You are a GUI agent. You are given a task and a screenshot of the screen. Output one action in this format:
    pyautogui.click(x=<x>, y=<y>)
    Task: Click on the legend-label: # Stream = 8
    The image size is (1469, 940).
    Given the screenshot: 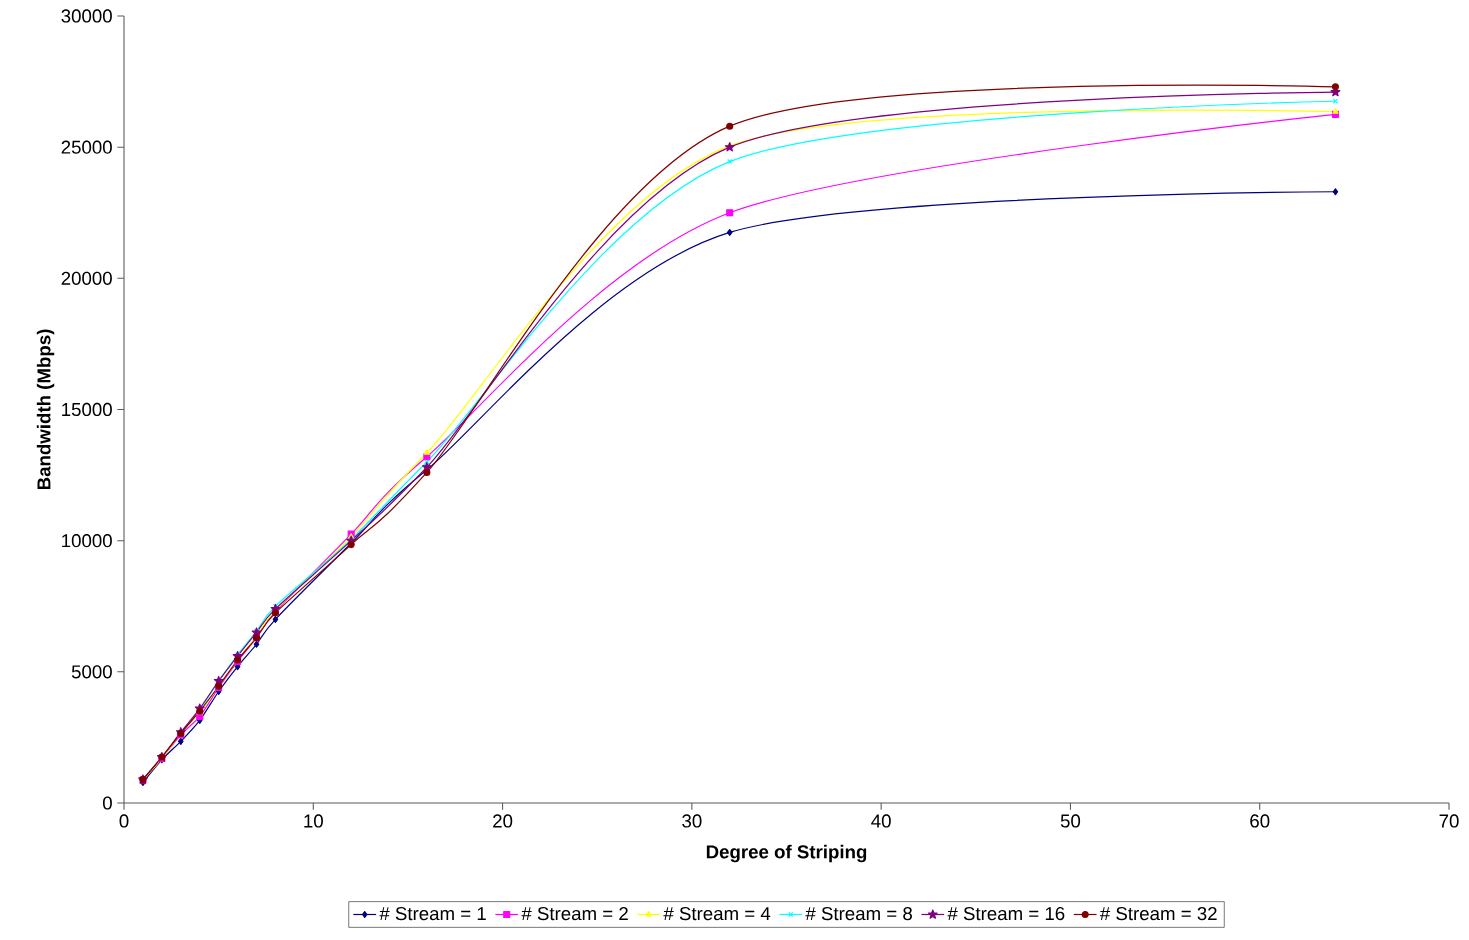 What is the action you would take?
    pyautogui.click(x=858, y=913)
    